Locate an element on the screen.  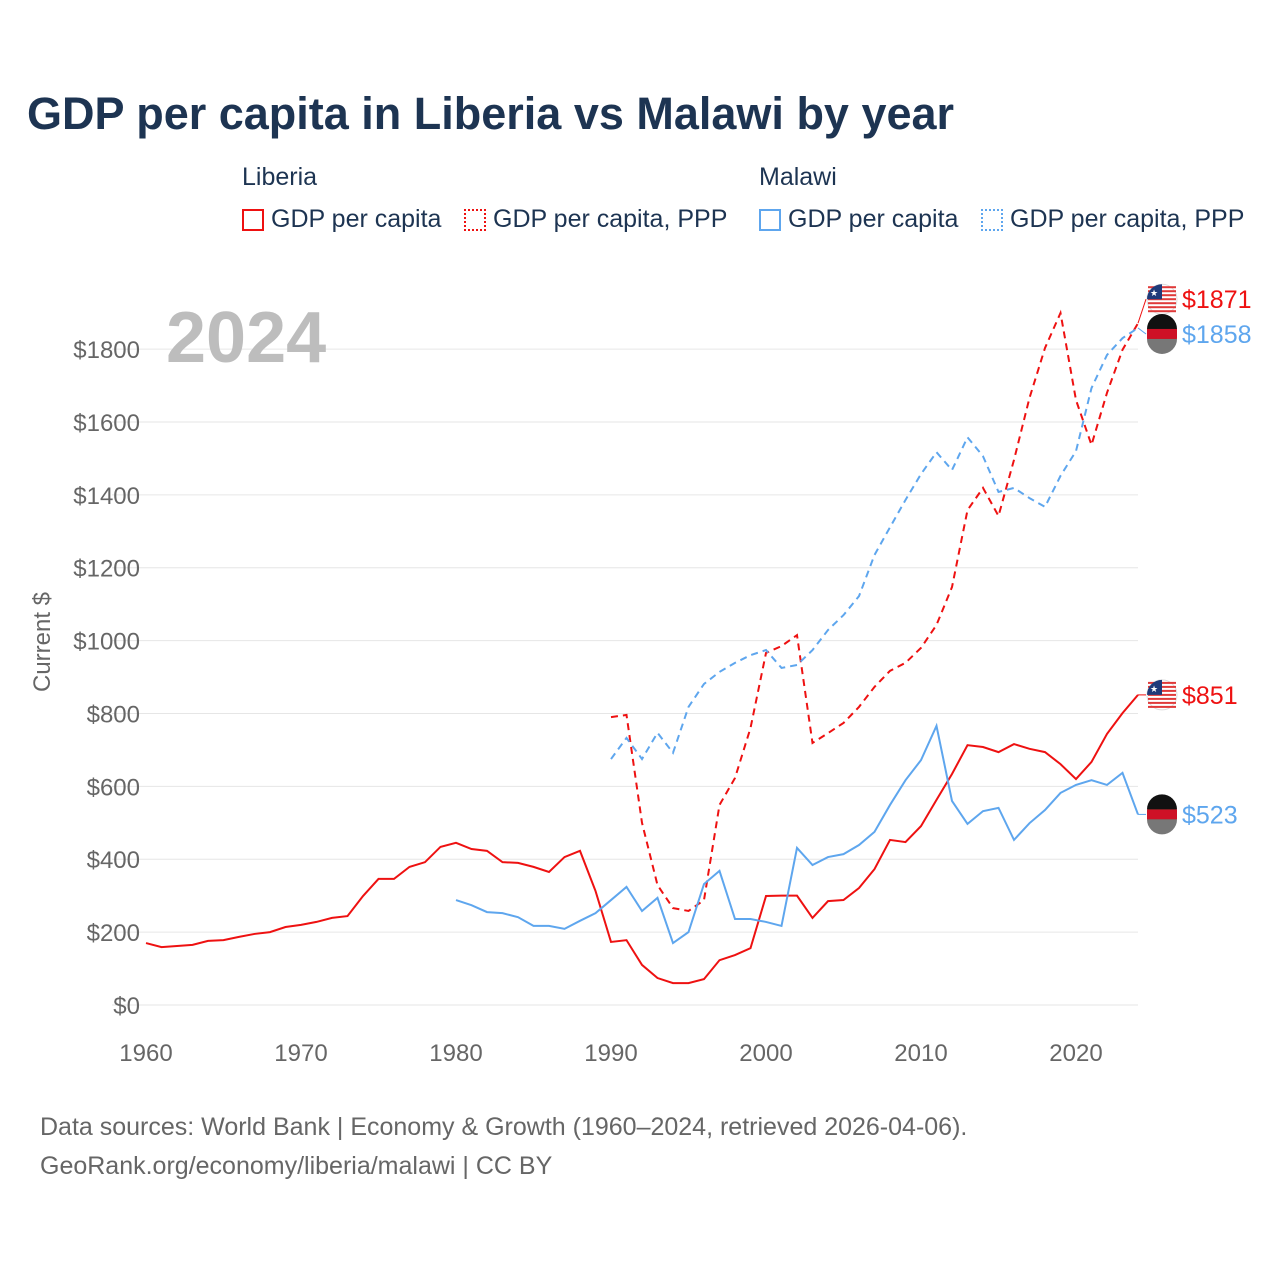
y-tick-label: $800 is located at coordinates (113, 714).